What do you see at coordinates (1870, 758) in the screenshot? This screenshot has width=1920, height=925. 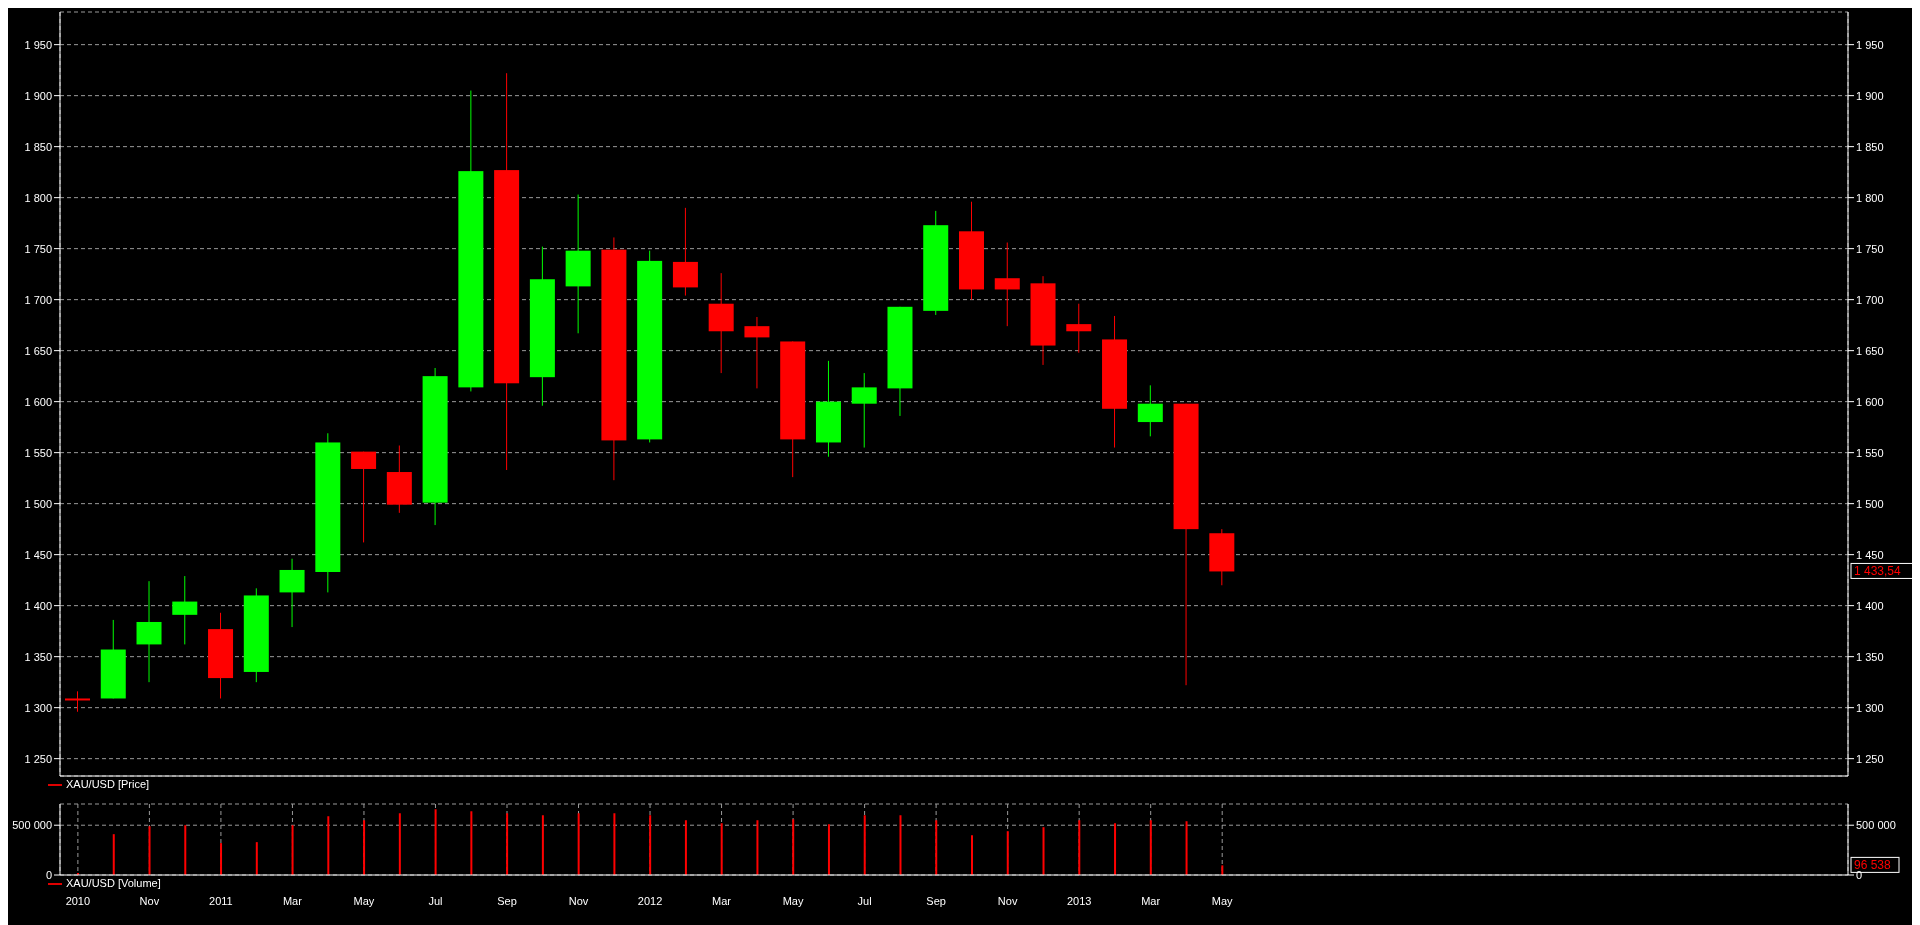 I see `y2-tick-label: 1 250` at bounding box center [1870, 758].